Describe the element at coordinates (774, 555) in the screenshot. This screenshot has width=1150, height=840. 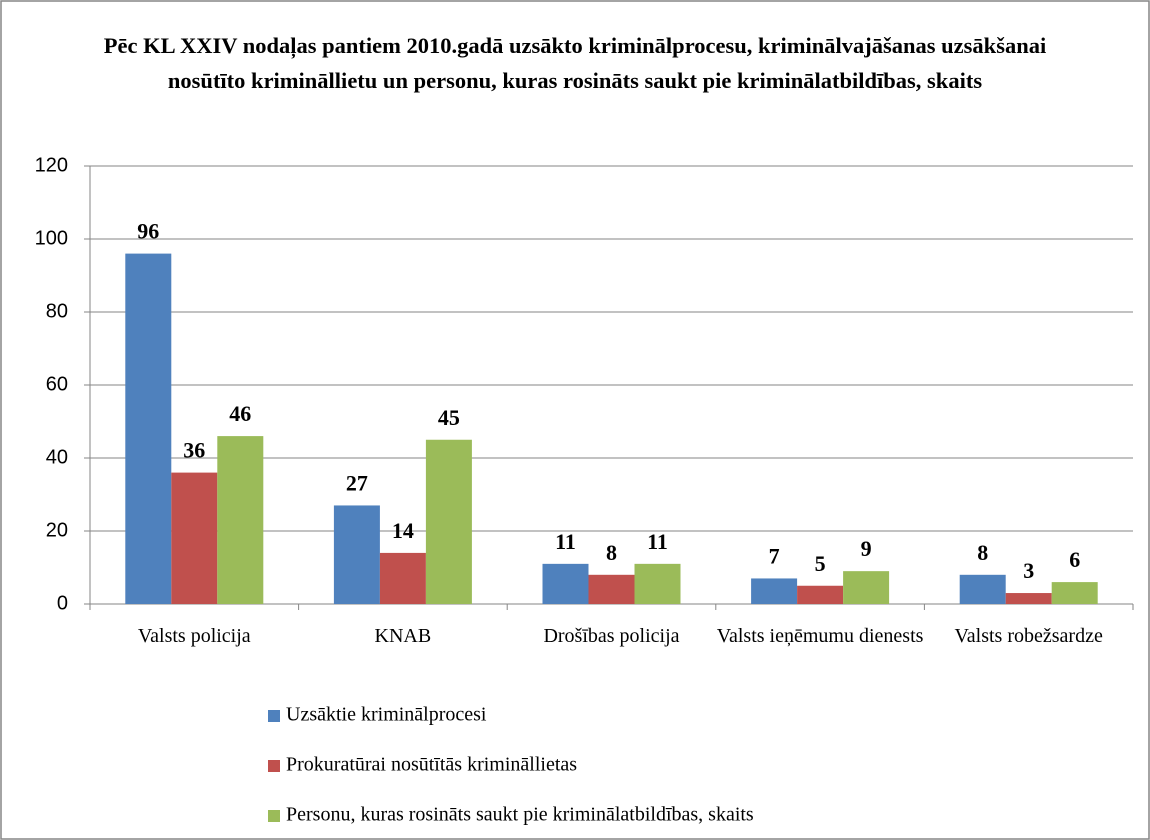
I see `data-label: 7` at that location.